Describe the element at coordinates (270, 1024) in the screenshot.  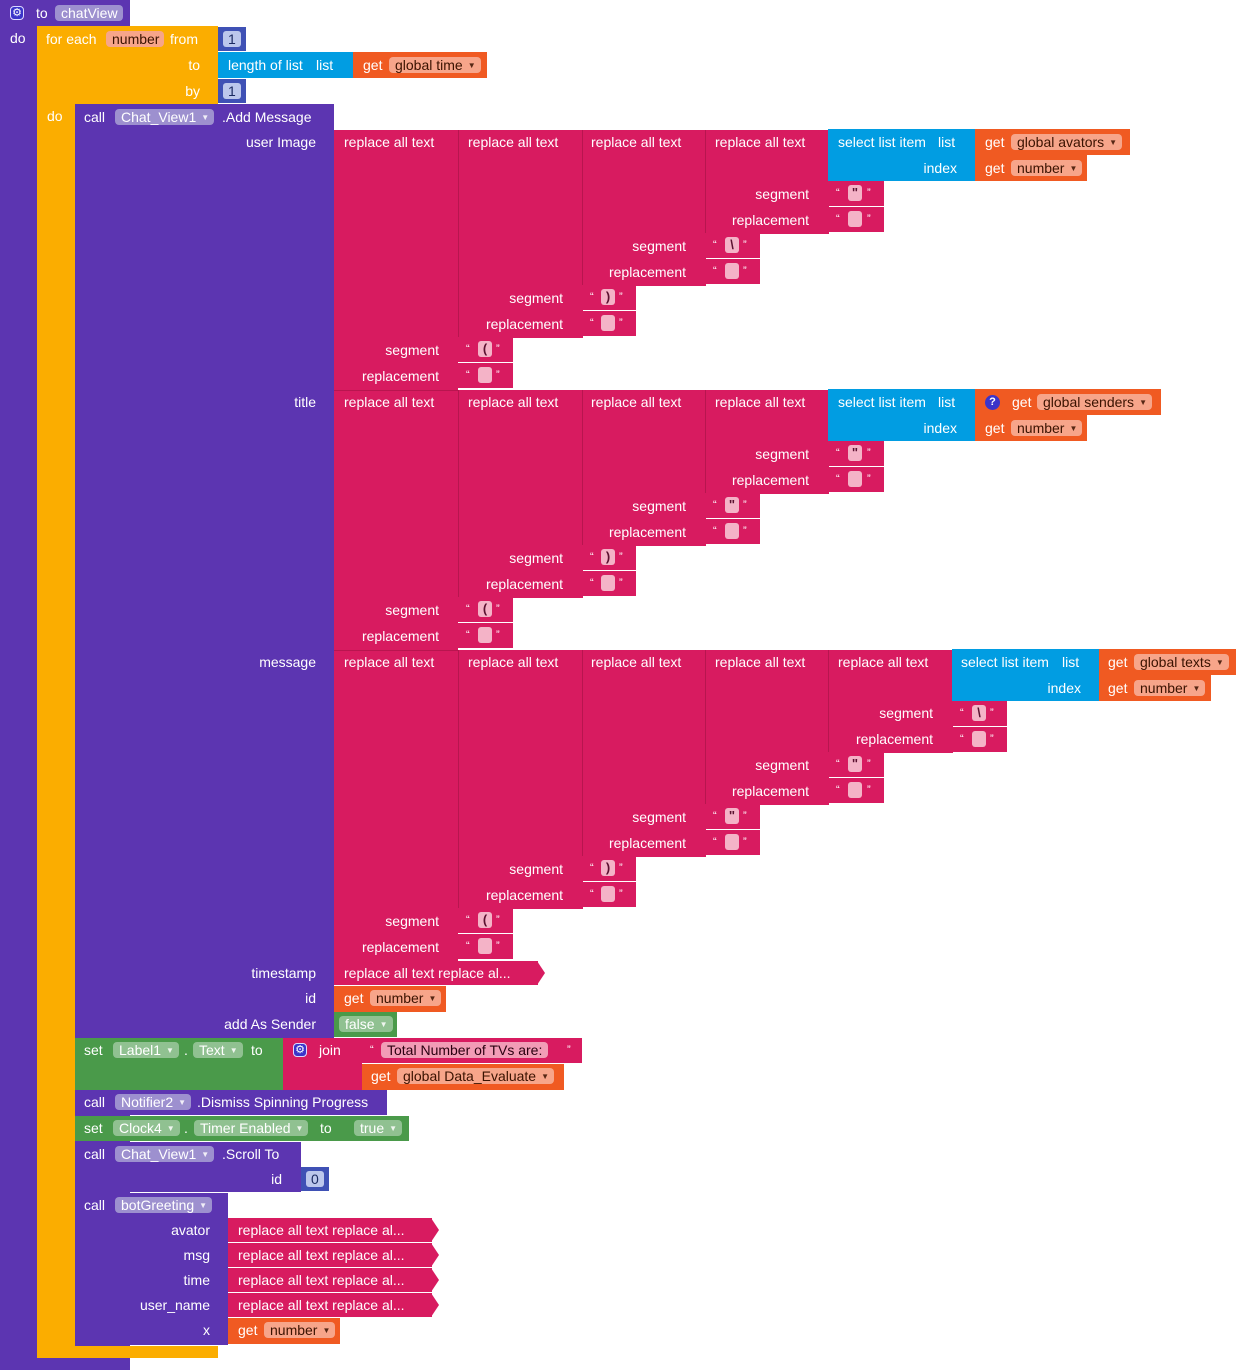
I see `add-as-sender-param-label: add As Sender` at that location.